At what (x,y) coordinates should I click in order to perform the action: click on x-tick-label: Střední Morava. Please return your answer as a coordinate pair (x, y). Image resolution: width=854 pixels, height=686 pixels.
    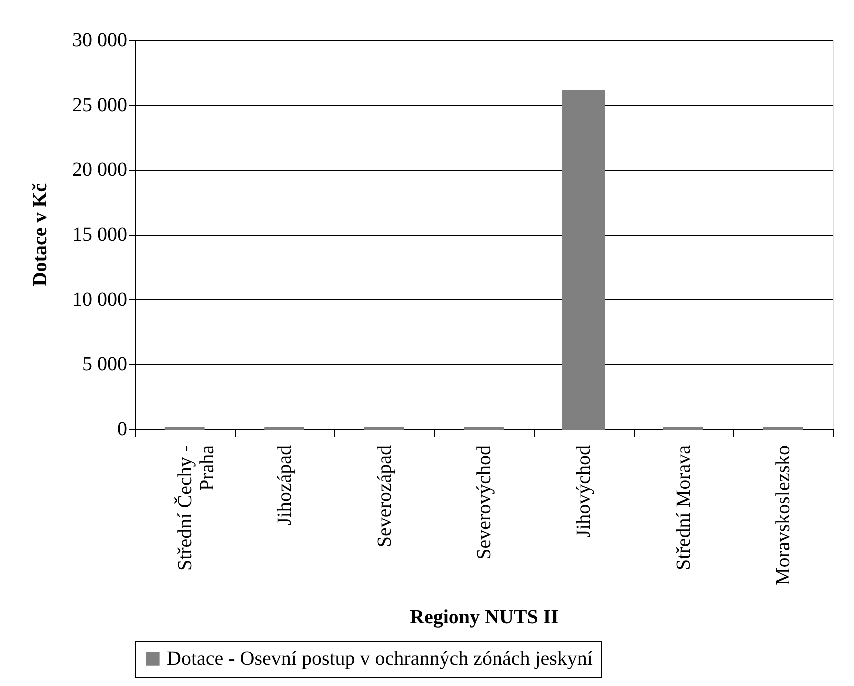
    Looking at the image, I should click on (683, 507).